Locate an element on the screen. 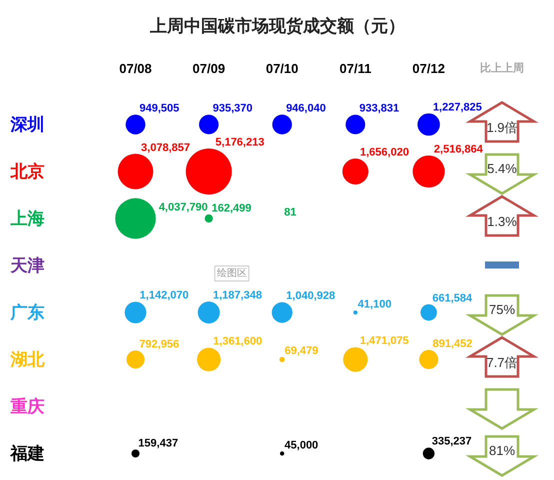 This screenshot has width=554, height=480. data-label: 1,361,600 is located at coordinates (237, 342).